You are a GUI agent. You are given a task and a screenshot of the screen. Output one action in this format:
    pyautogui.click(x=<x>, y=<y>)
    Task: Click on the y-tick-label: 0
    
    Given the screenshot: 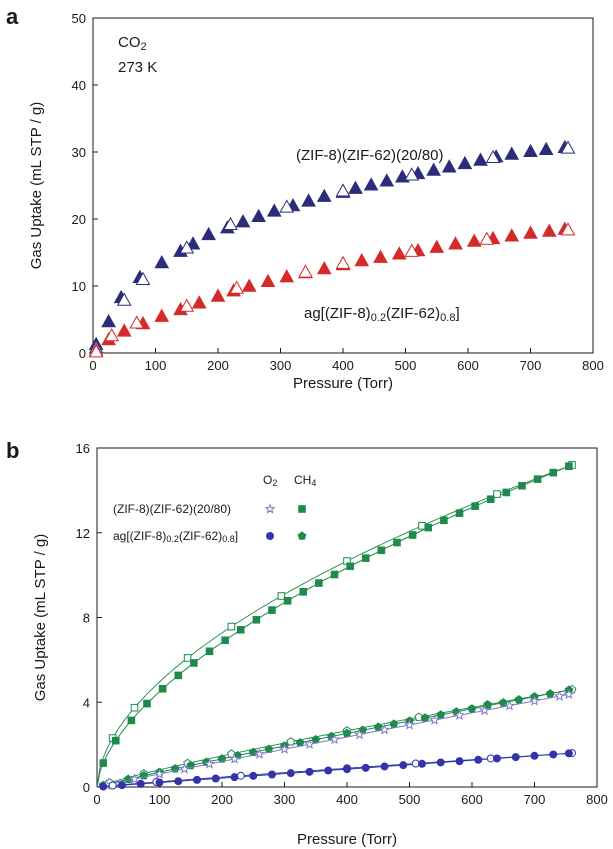 What is the action you would take?
    pyautogui.click(x=86, y=787)
    